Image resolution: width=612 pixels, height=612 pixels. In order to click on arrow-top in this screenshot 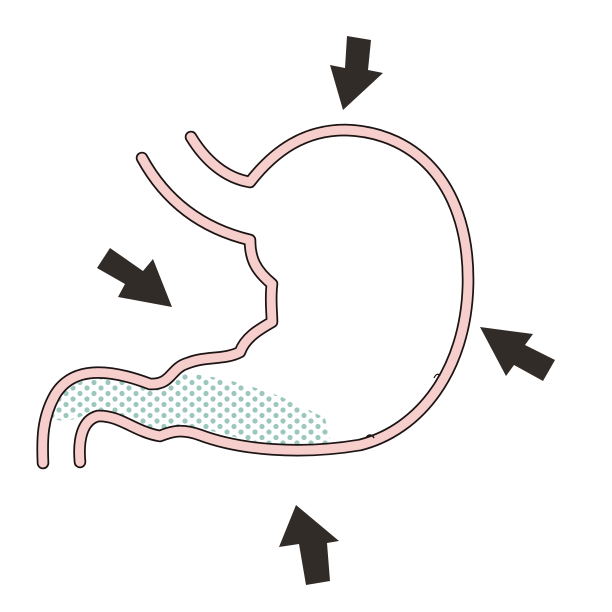, I will do `click(356, 73)`.